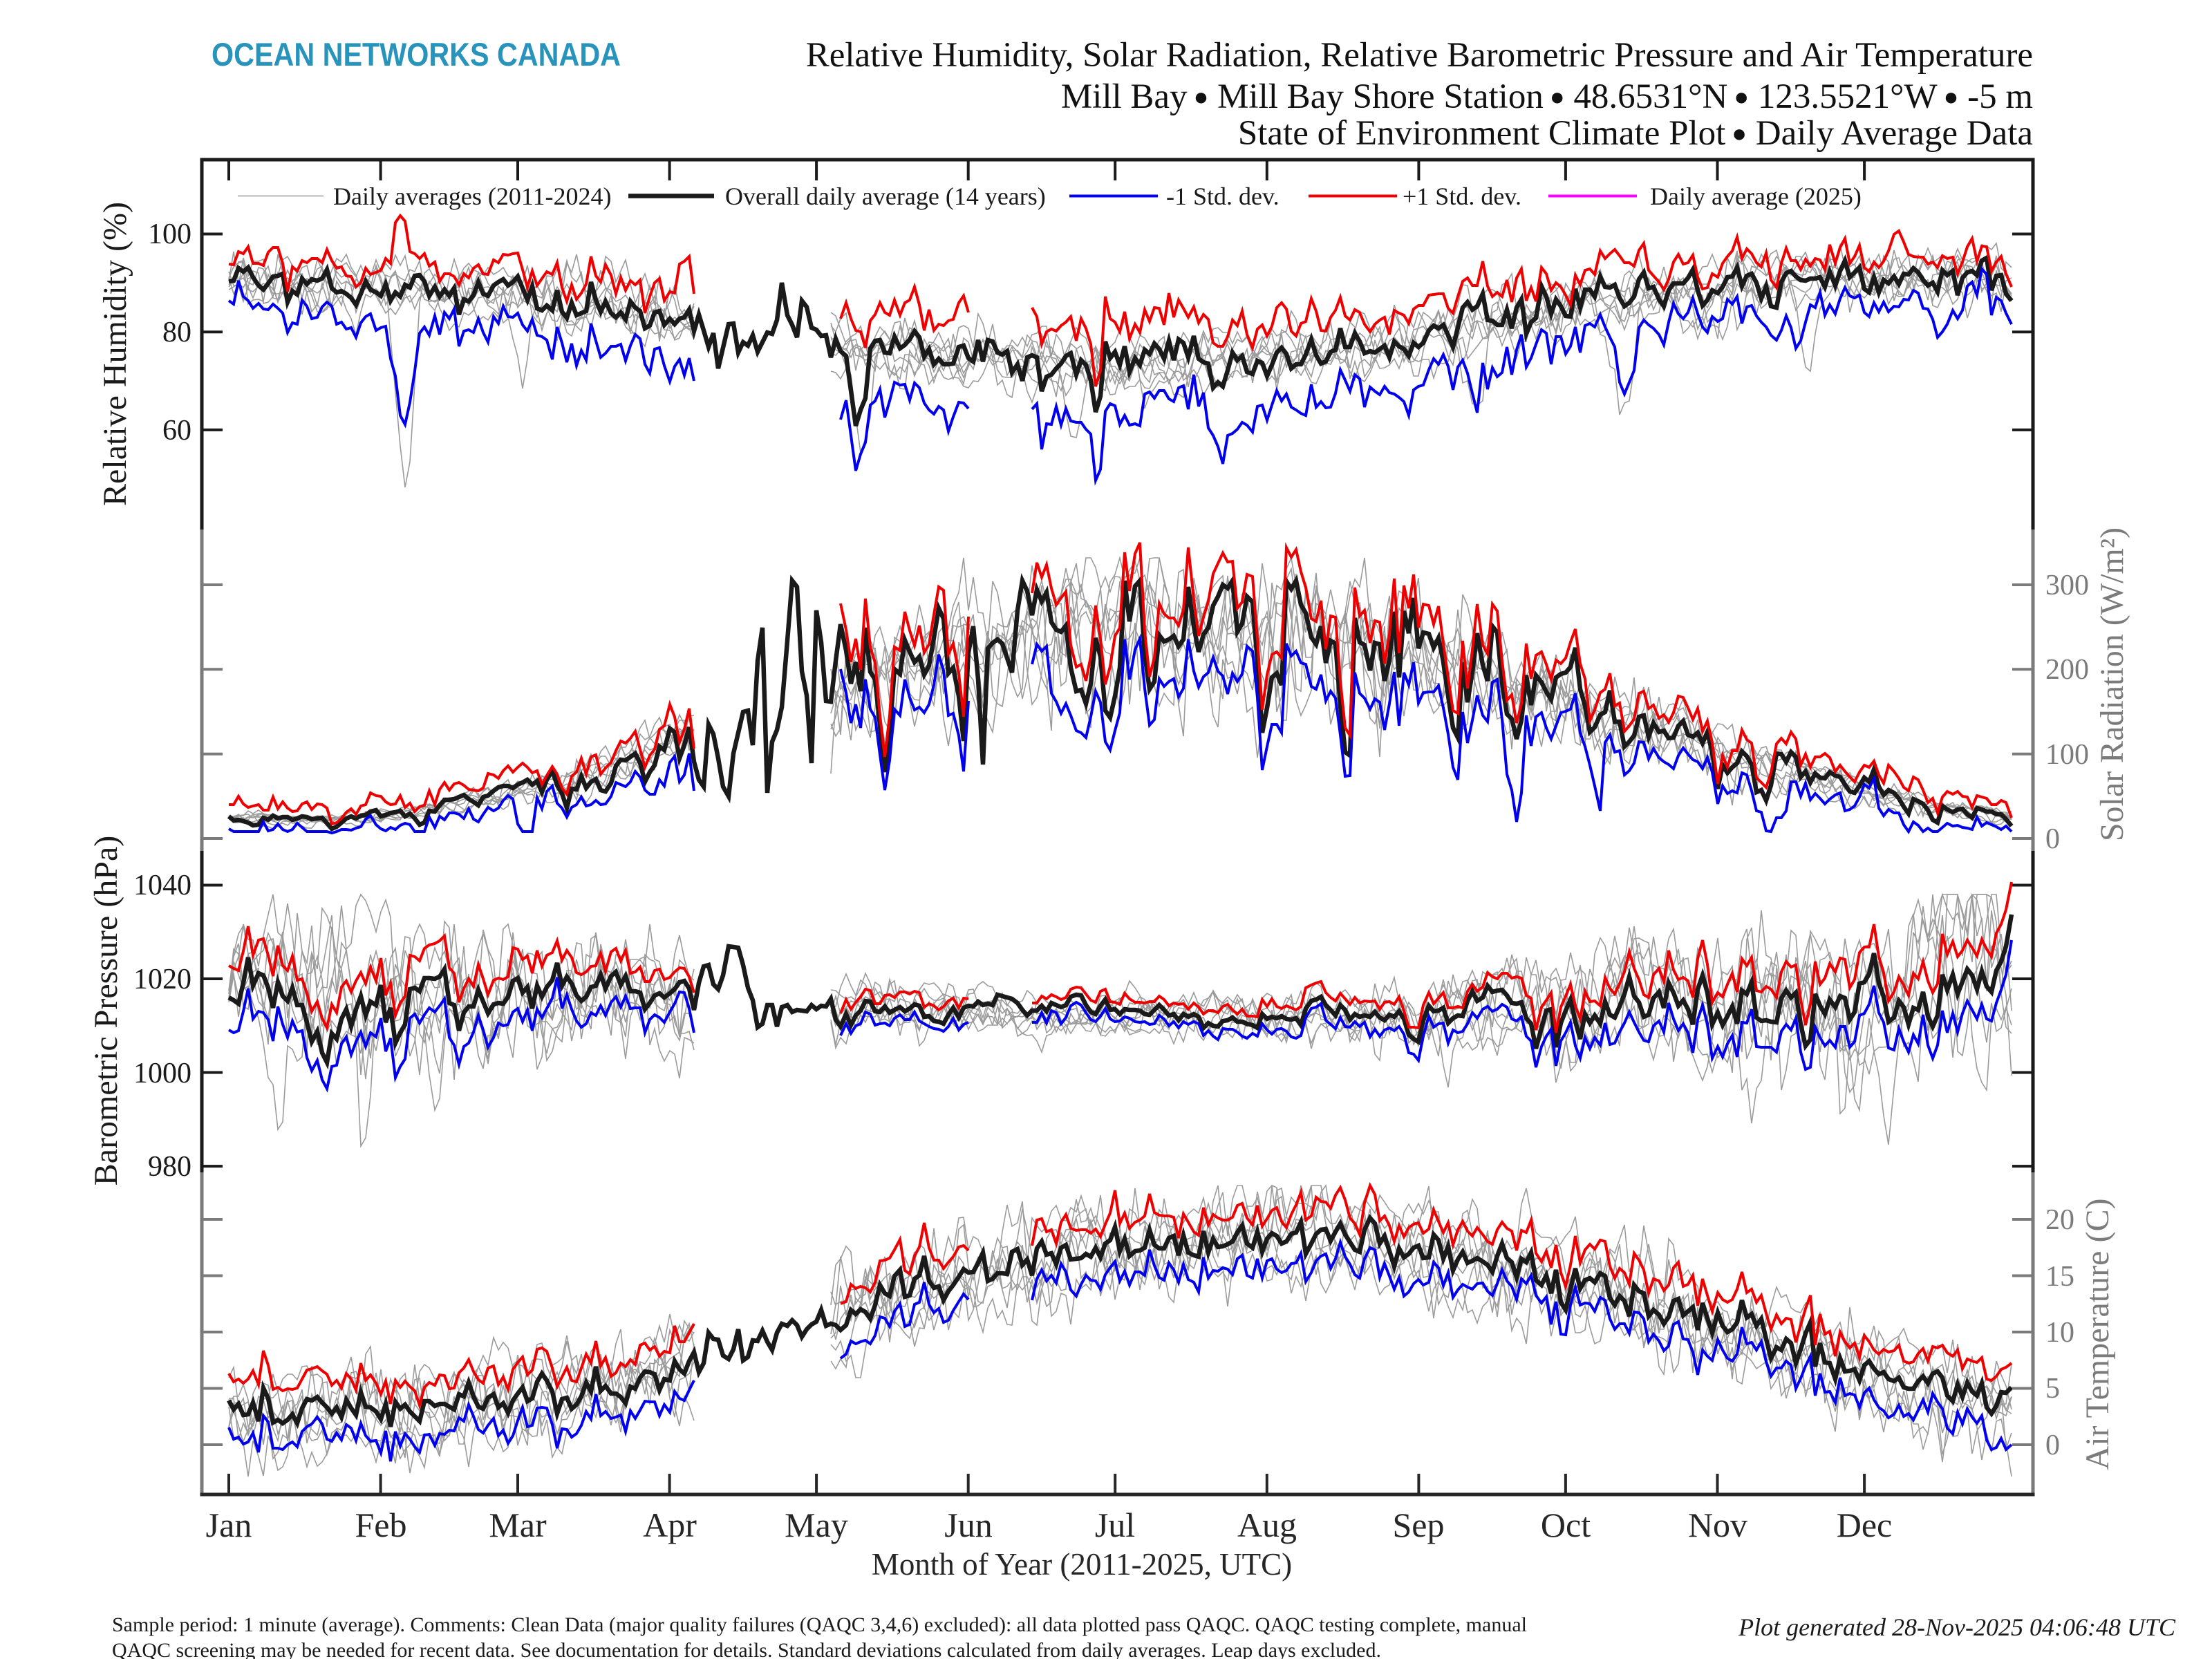 This screenshot has height=1659, width=2212. What do you see at coordinates (169, 1167) in the screenshot?
I see `svg-text: 980` at bounding box center [169, 1167].